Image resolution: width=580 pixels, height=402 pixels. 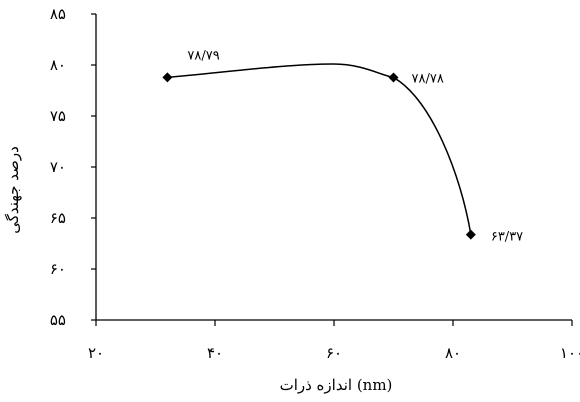 I want to click on data-label: ۶۳/۳۷, so click(x=507, y=237).